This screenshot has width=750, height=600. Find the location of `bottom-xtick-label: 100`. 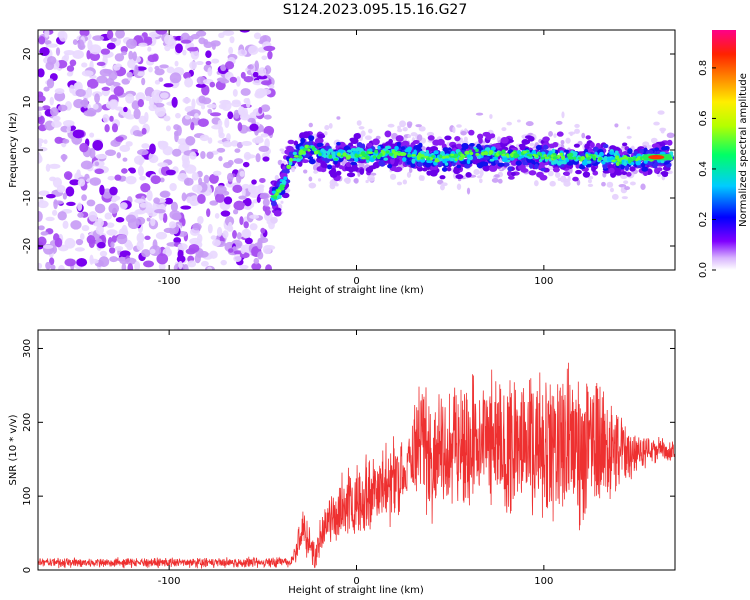

bottom-xtick-label: 100 is located at coordinates (543, 581).